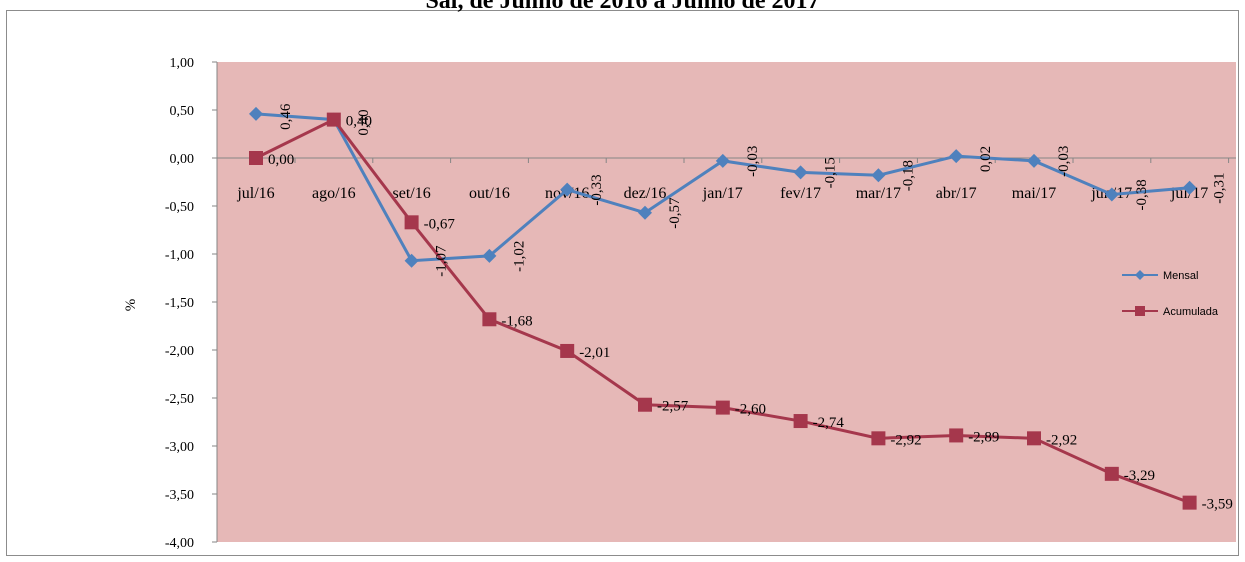 The width and height of the screenshot is (1245, 562). Describe the element at coordinates (182, 63) in the screenshot. I see `y-tick-label: 1,00` at that location.